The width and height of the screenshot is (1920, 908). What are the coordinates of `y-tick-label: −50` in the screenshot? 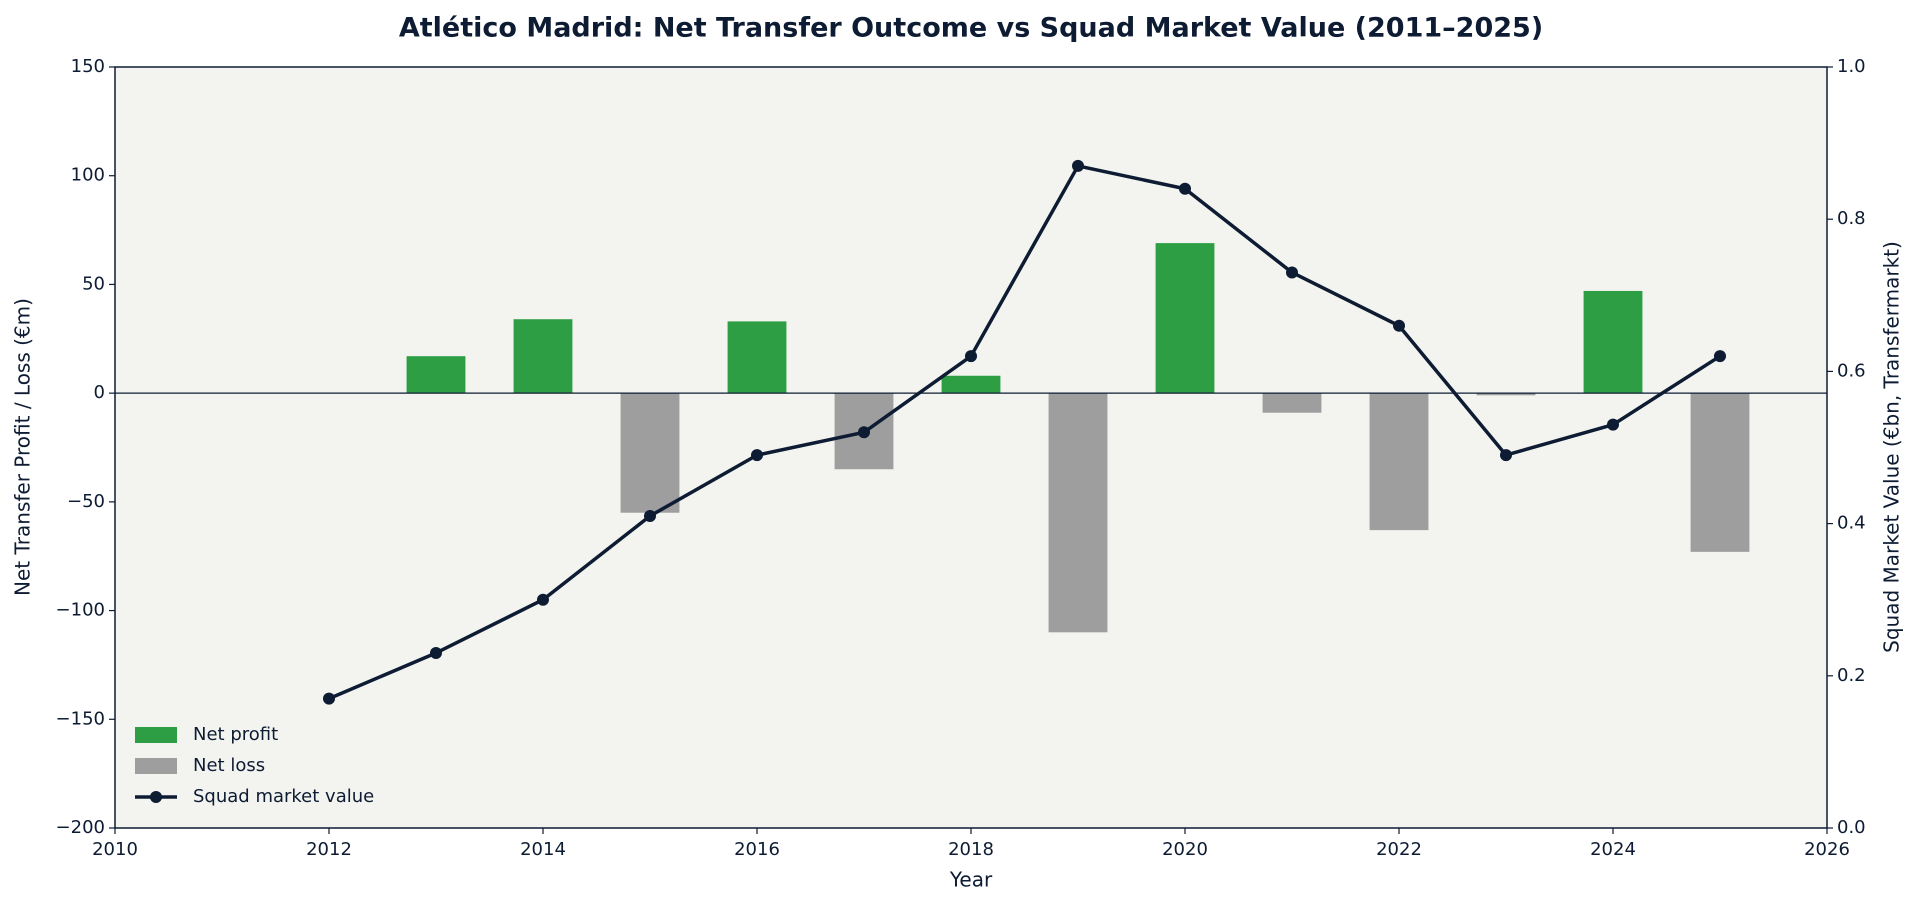 It's located at (86, 501).